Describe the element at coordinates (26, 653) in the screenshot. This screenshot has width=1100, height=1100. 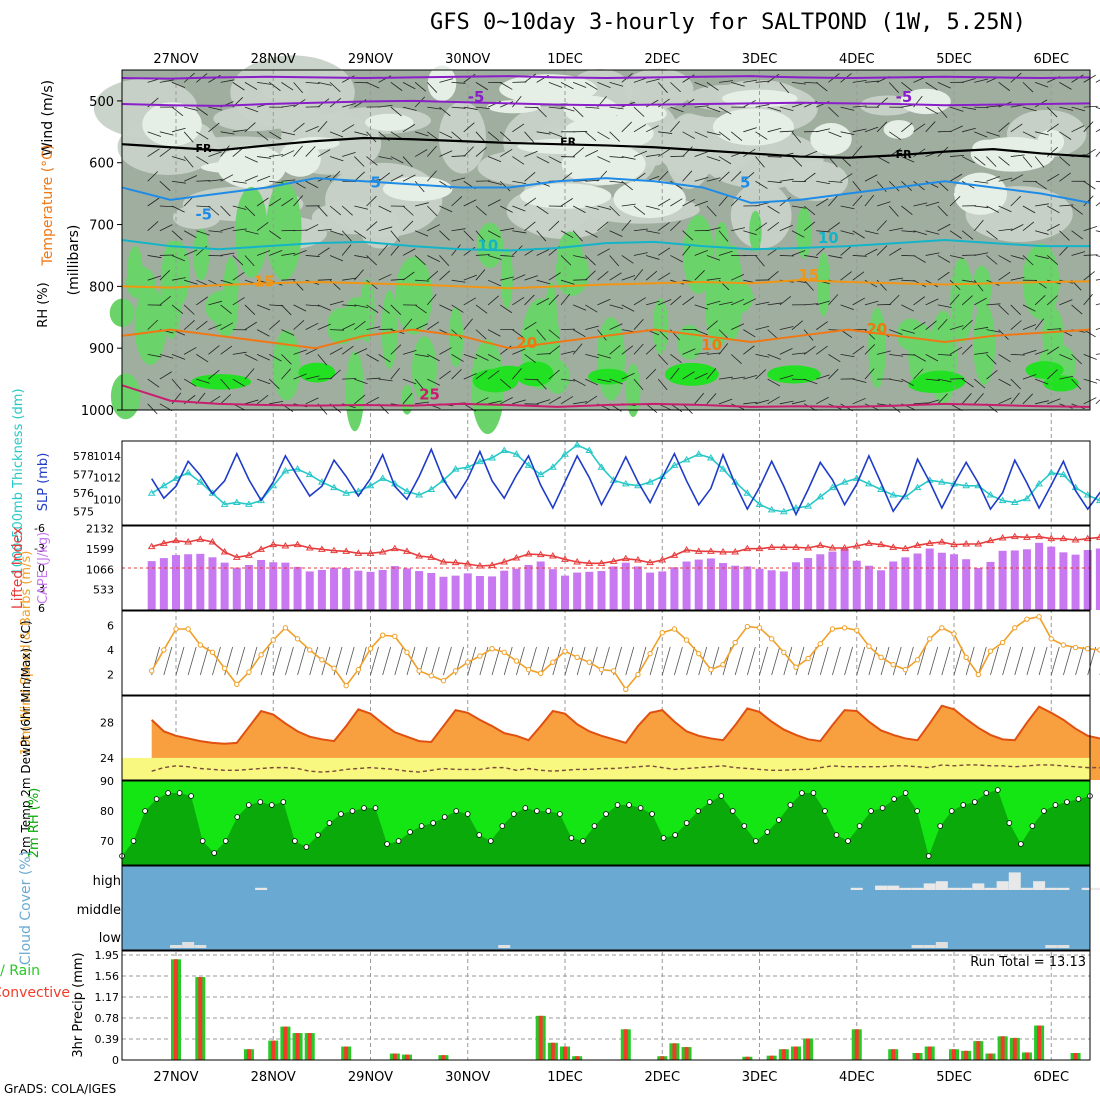
I see `ylabel-wind10m: 10m Wind Speed & Barbs (m/s)` at that location.